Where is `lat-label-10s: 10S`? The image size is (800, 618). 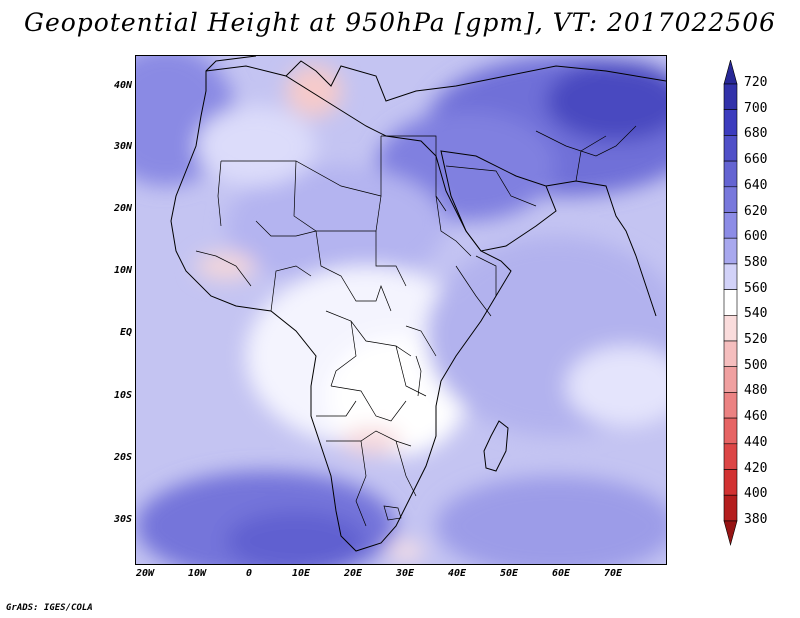 lat-label-10s: 10S is located at coordinates (122, 395).